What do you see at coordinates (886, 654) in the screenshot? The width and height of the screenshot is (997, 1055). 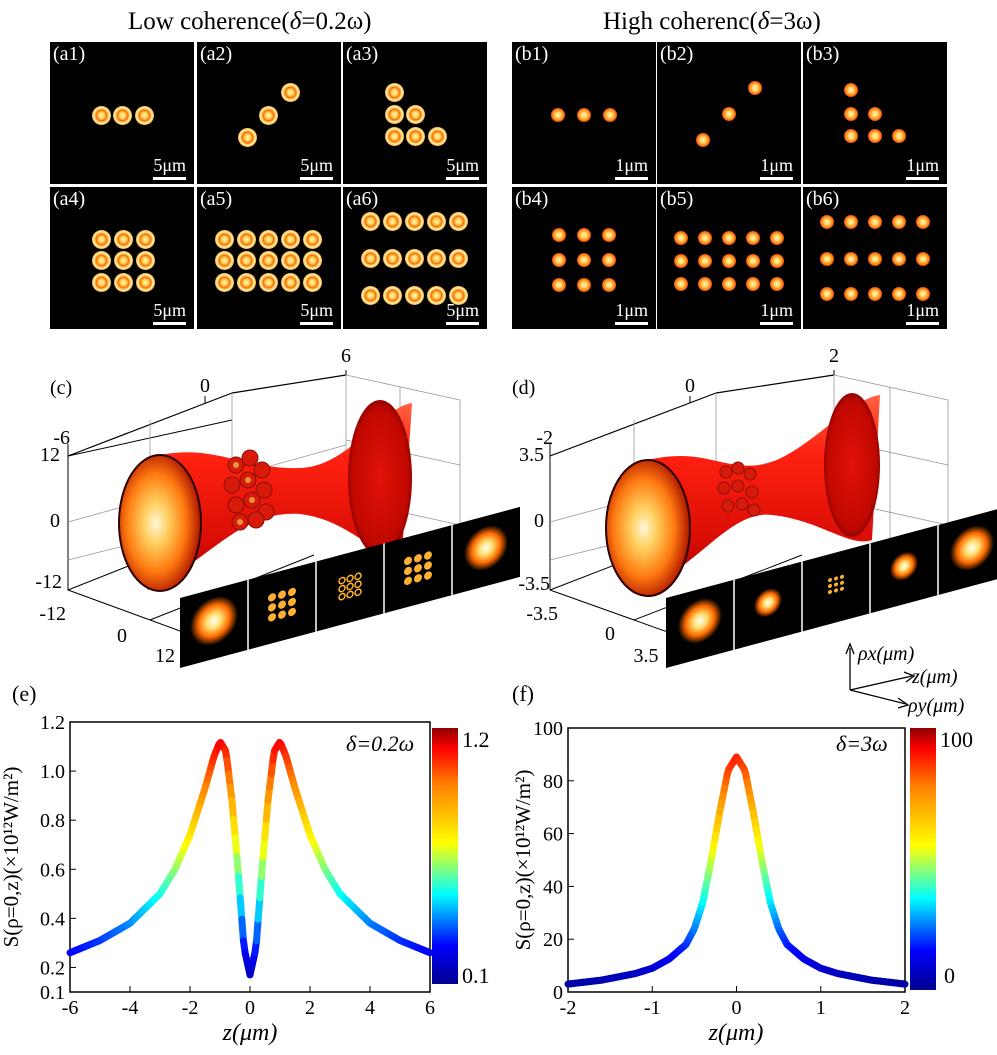 I see `axis-label-rho-x: ρx(μm)` at bounding box center [886, 654].